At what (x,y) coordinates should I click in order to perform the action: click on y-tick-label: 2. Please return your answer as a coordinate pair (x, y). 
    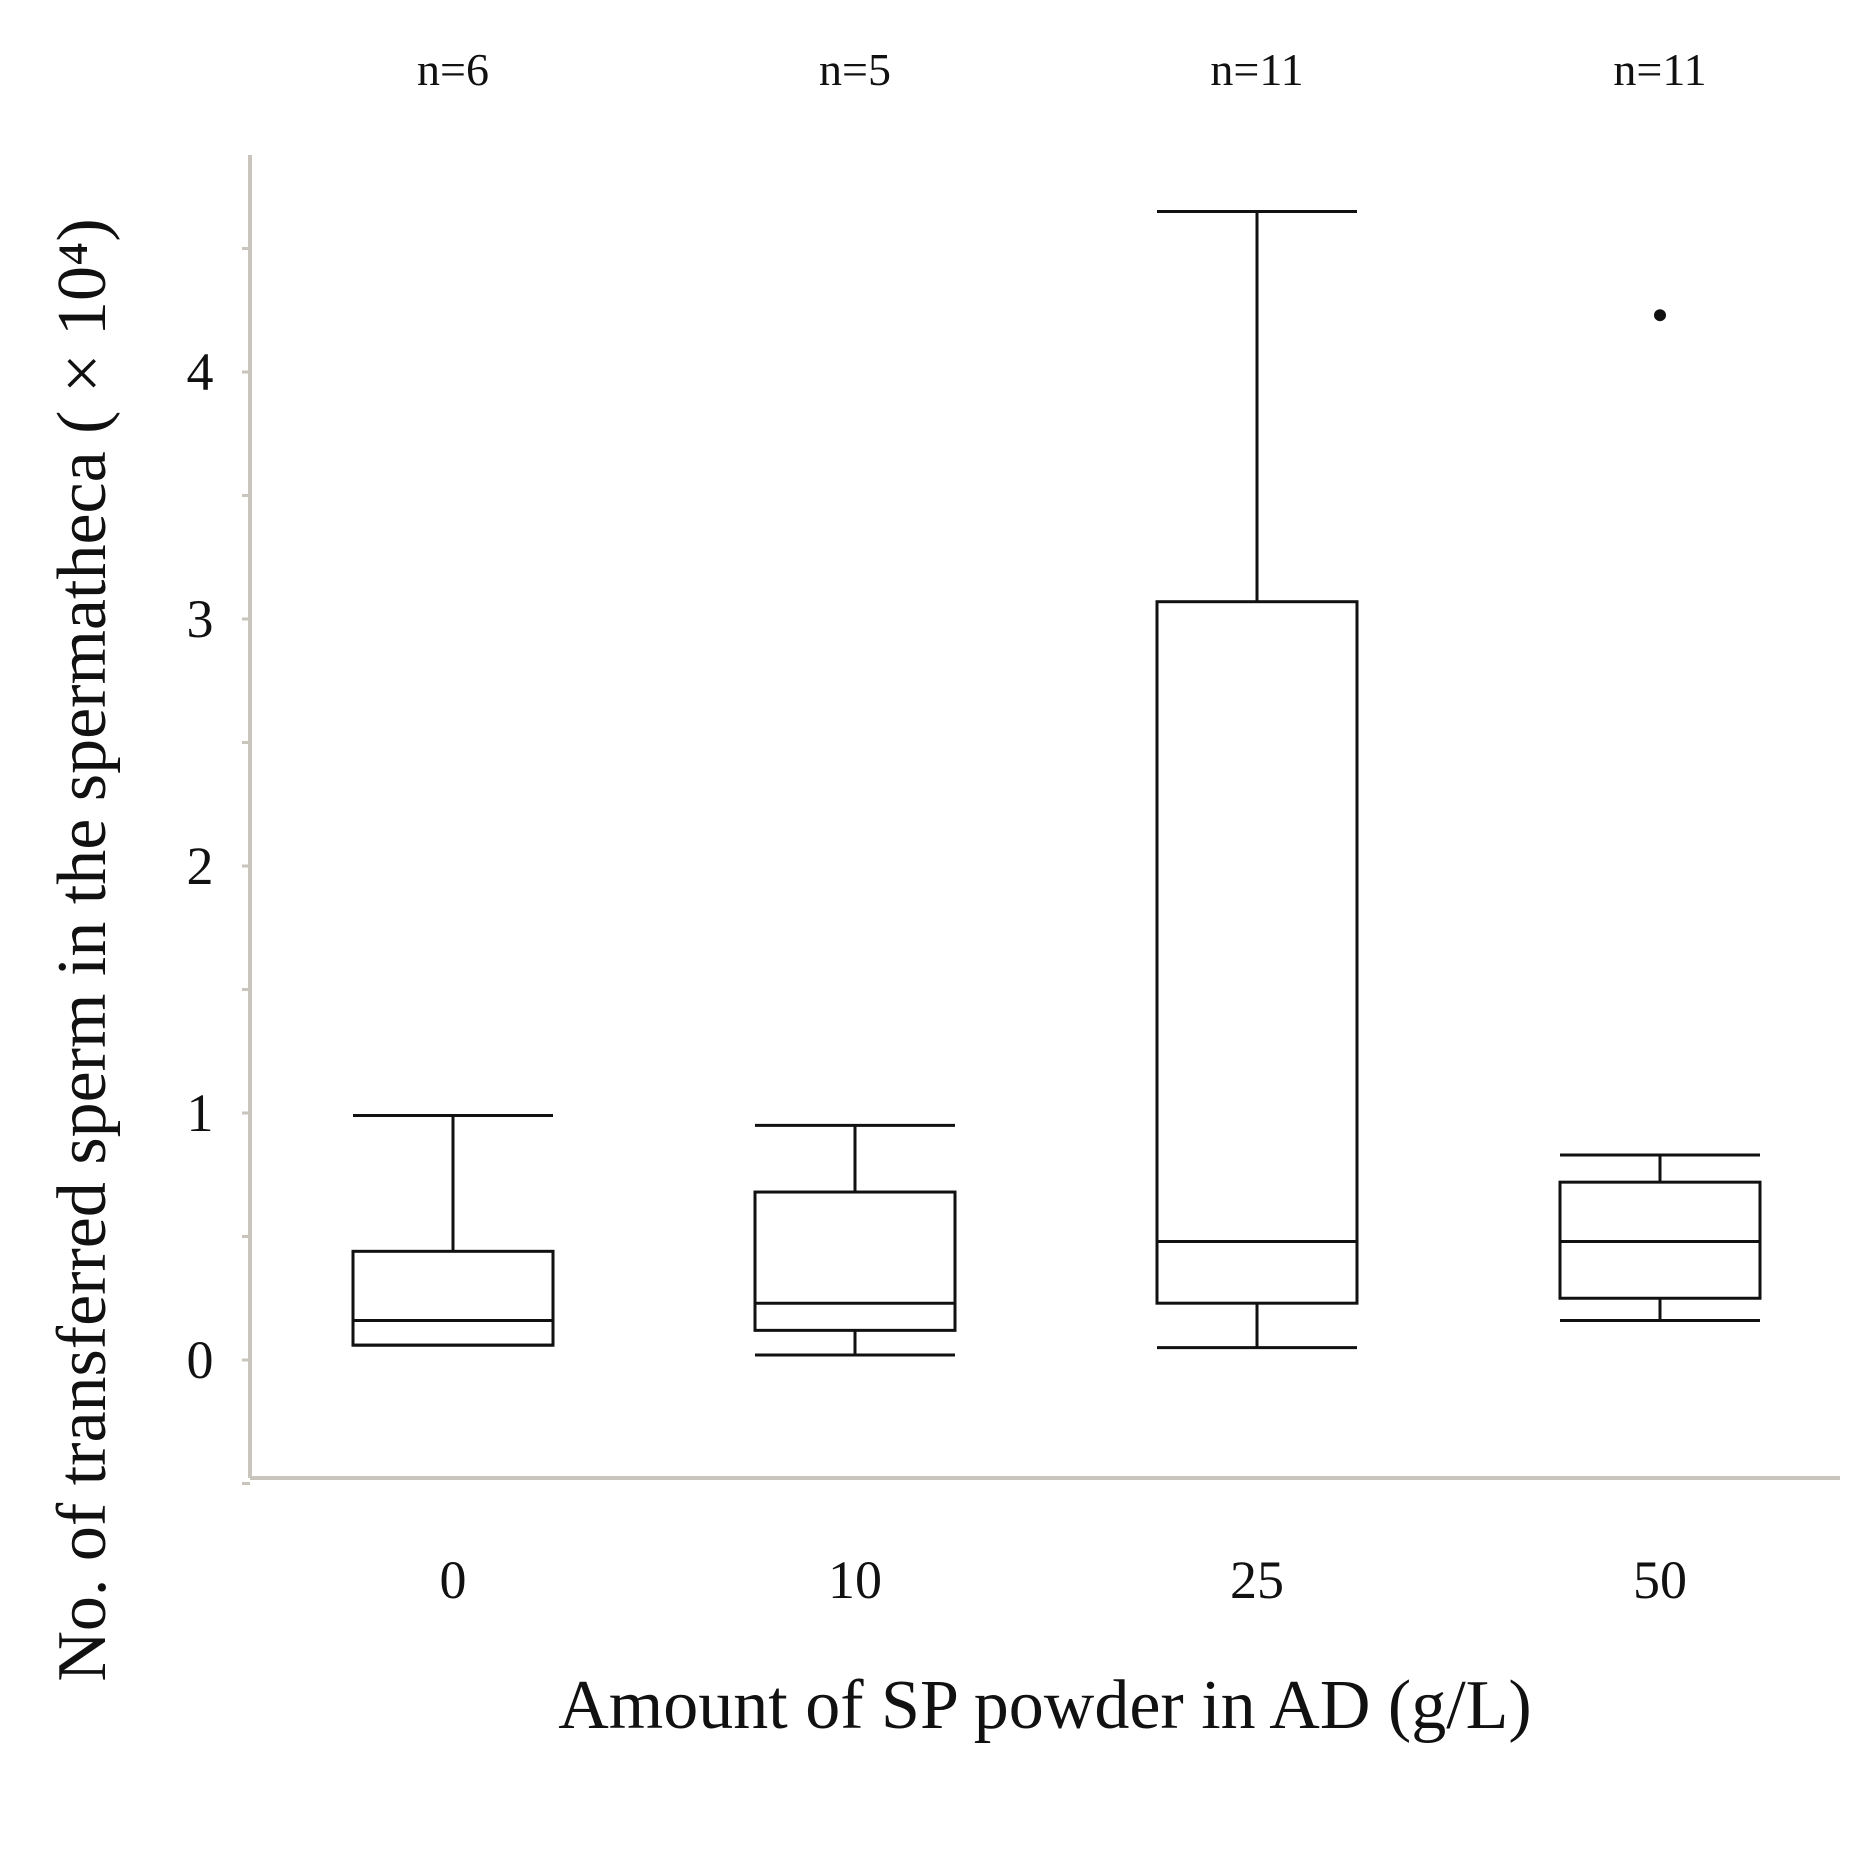
    Looking at the image, I should click on (200, 866).